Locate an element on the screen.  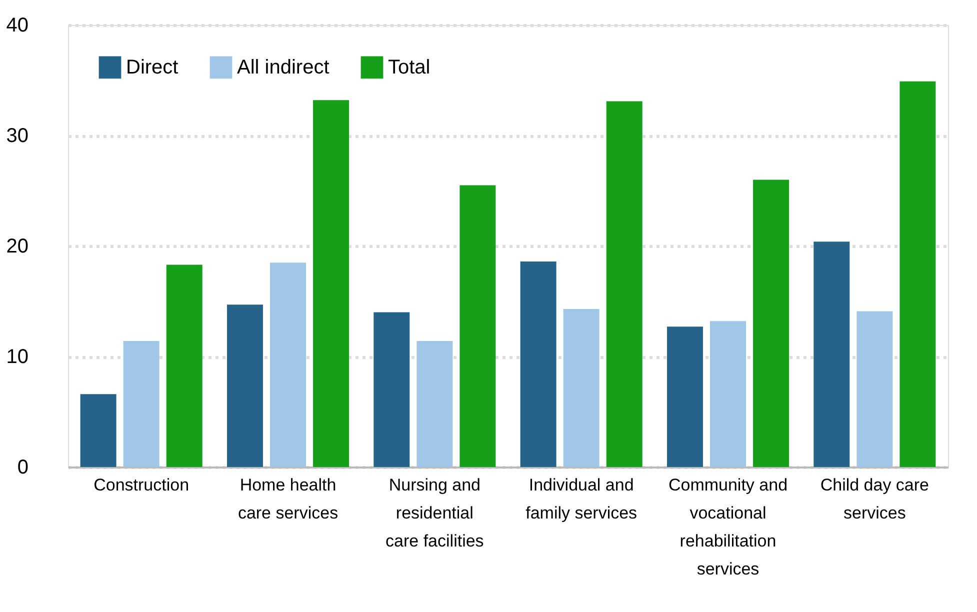
y-tick-label: 0 is located at coordinates (22, 467).